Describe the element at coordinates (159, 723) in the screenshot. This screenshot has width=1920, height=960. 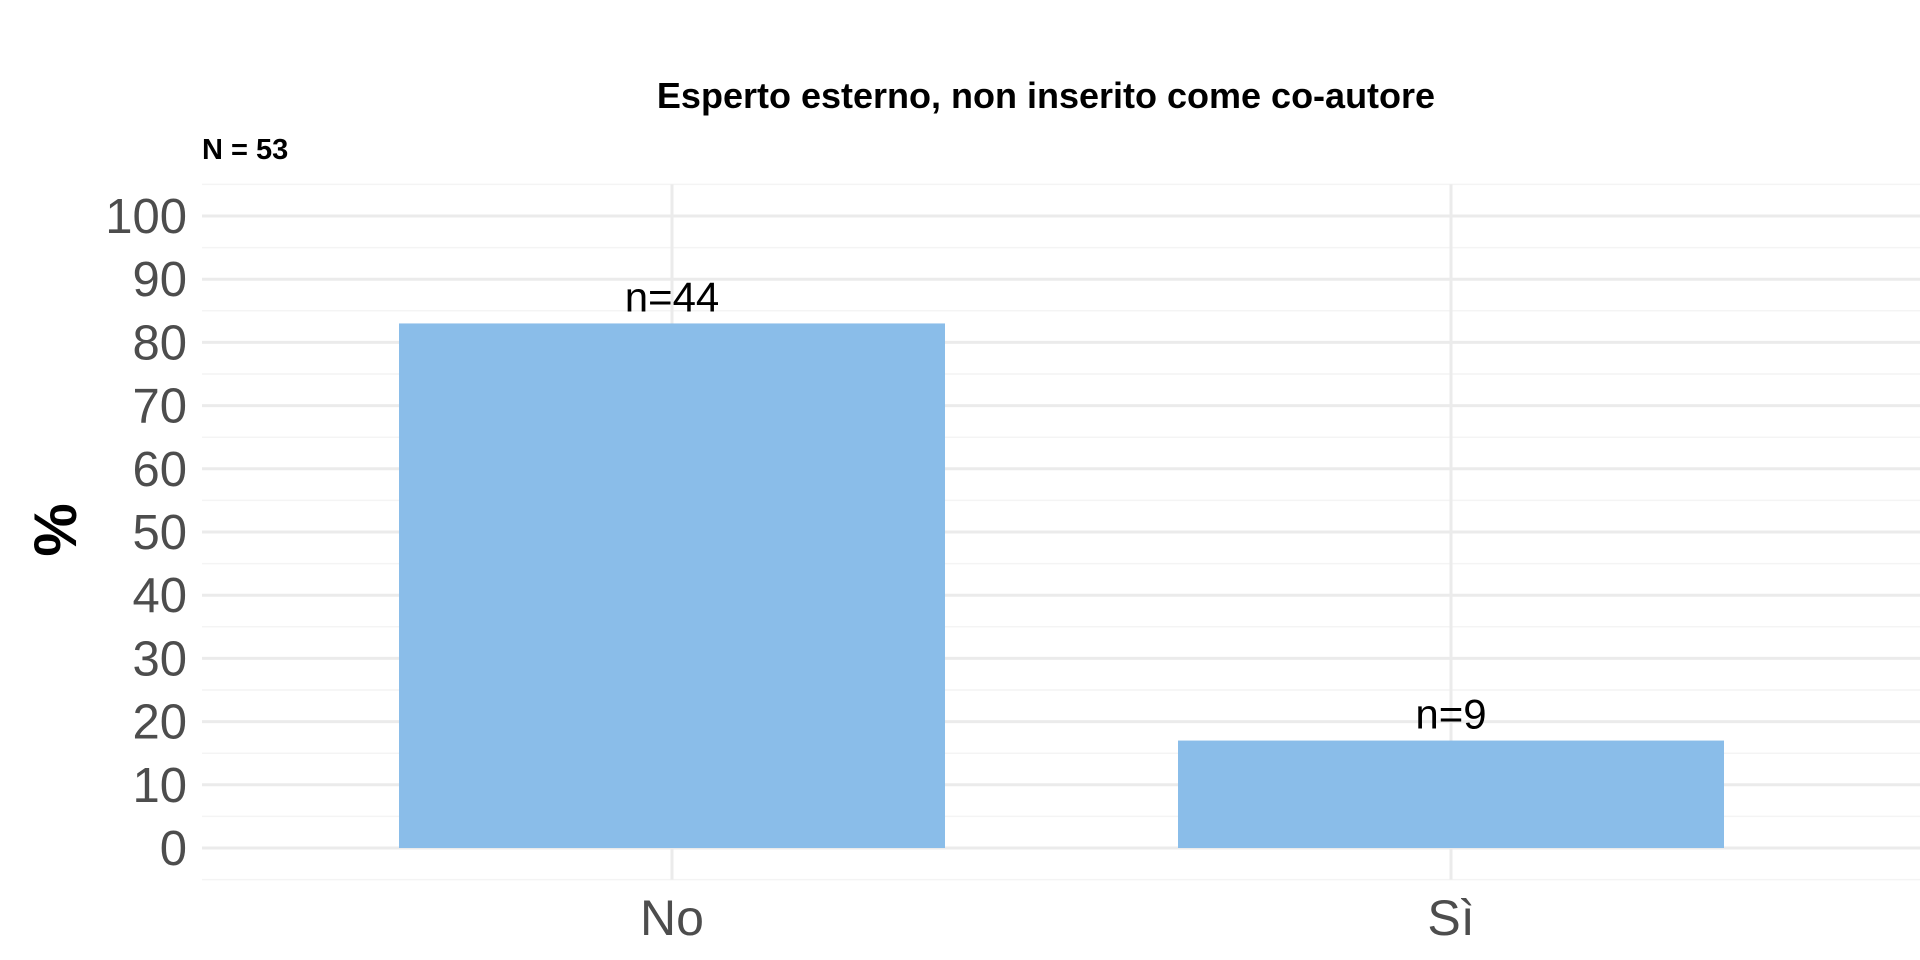
I see `y-tick-label: 20` at that location.